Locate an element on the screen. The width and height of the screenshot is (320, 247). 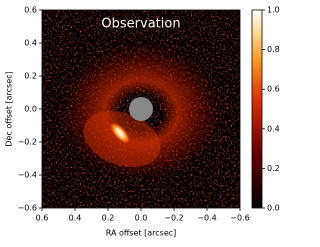
y-tick-label: 0.0 is located at coordinates (30, 109).